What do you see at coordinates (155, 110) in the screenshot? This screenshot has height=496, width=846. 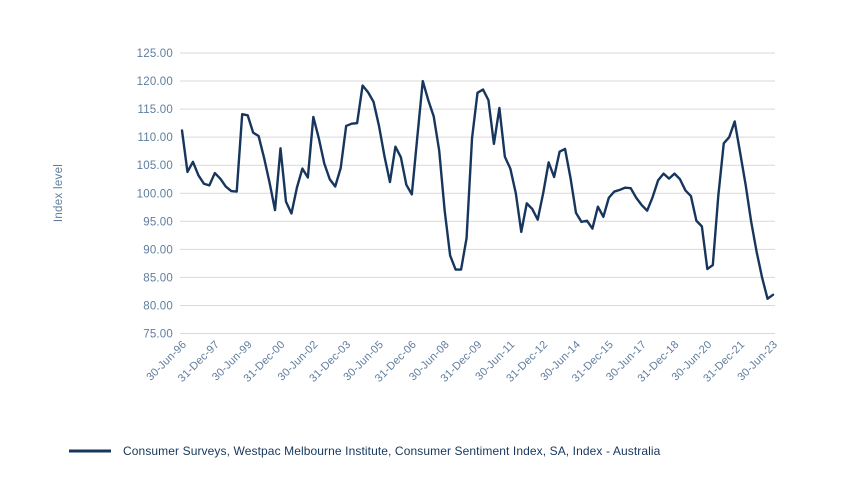 I see `y-tick-label: 115.00` at bounding box center [155, 110].